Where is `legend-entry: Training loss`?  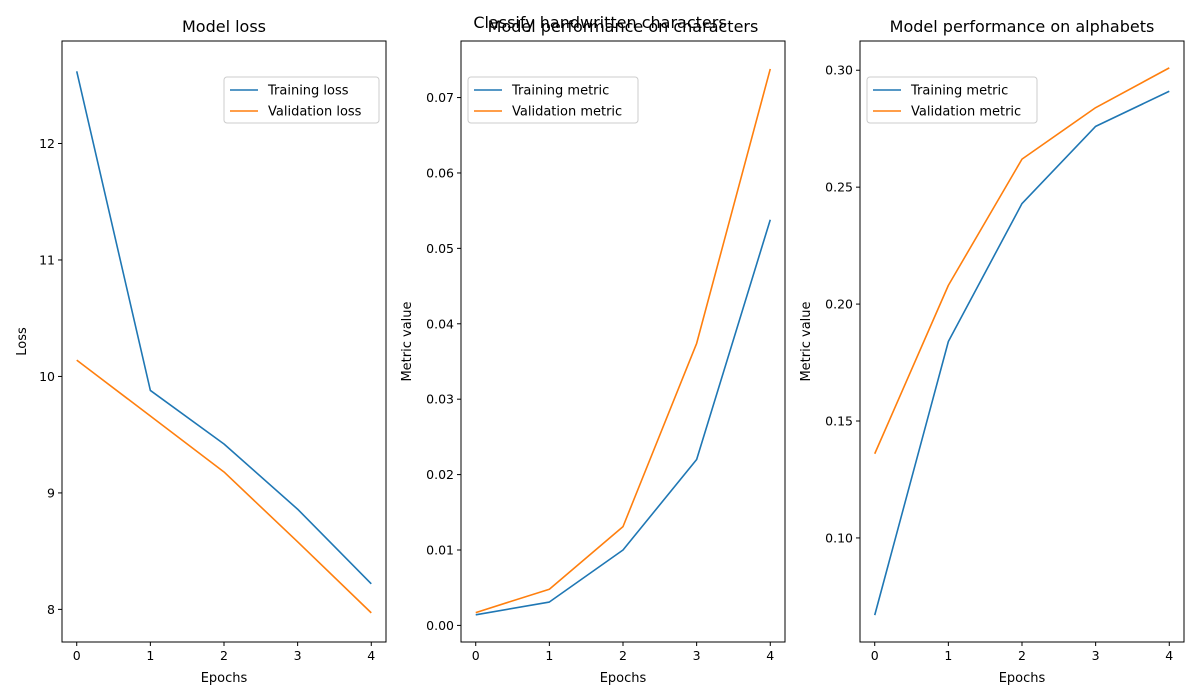 legend-entry: Training loss is located at coordinates (308, 91).